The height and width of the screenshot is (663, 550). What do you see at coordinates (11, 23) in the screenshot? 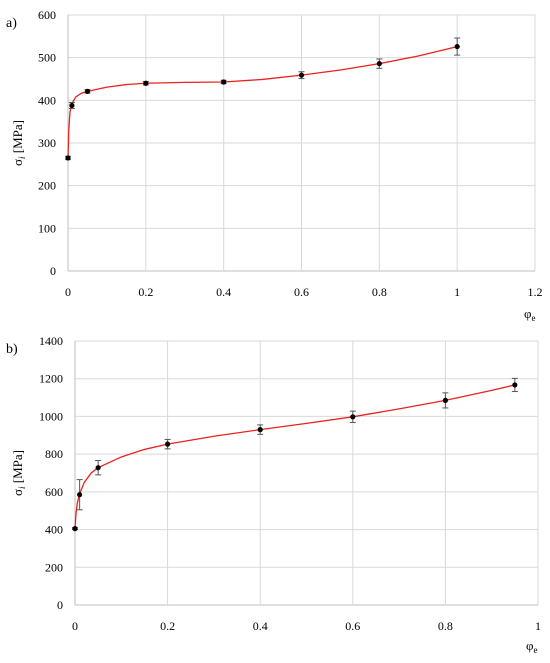
I see `panel-label: a)` at bounding box center [11, 23].